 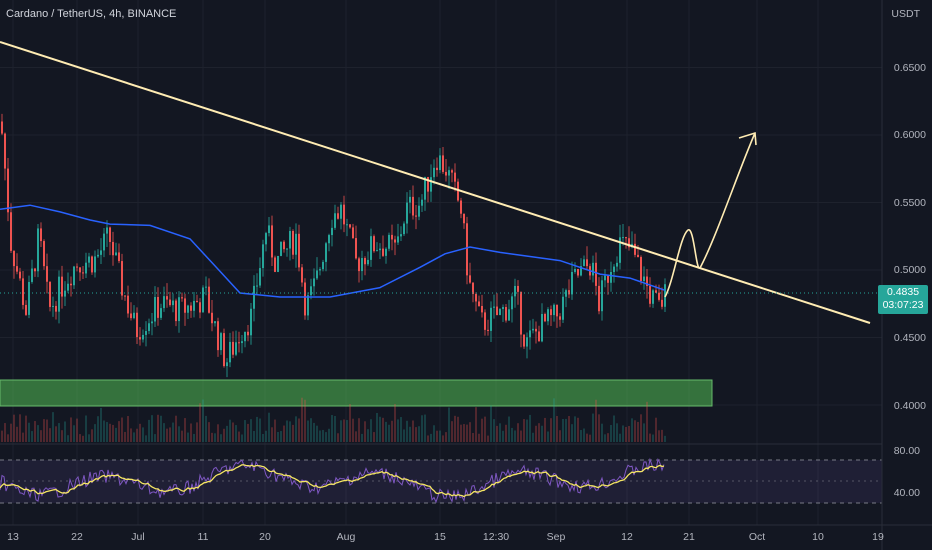 What do you see at coordinates (440, 537) in the screenshot?
I see `time-tick-label: 15` at bounding box center [440, 537].